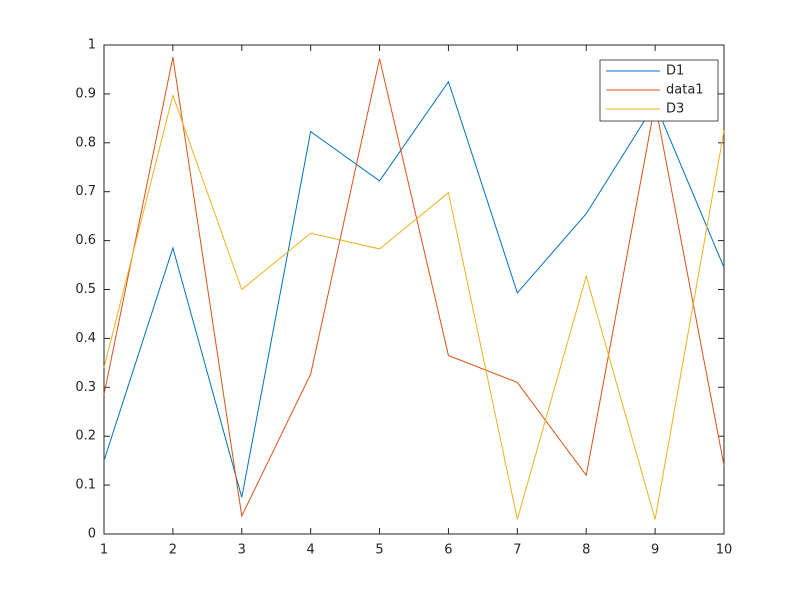  Describe the element at coordinates (173, 550) in the screenshot. I see `x-tick-label: 2` at that location.